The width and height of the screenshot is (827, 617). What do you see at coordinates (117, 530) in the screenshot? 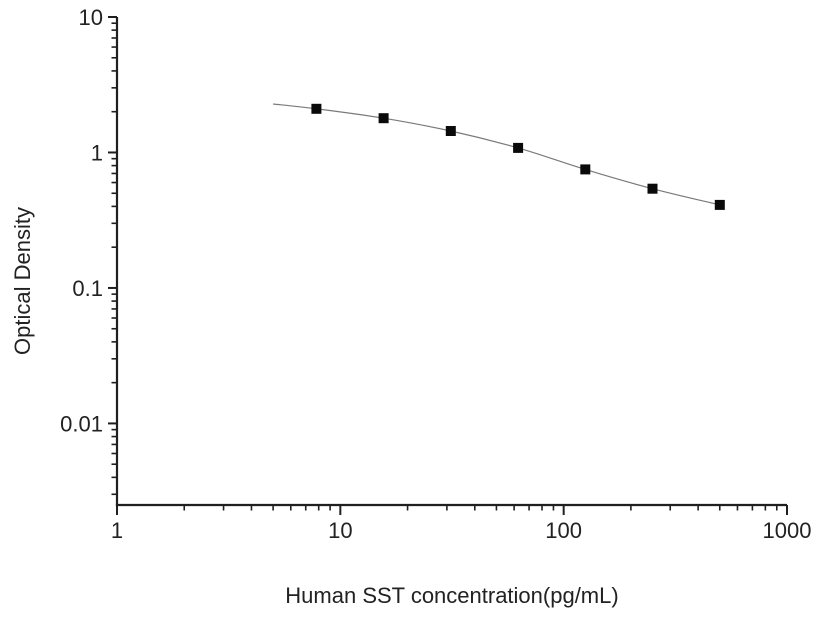
I see `x-tick-label: 1` at bounding box center [117, 530].